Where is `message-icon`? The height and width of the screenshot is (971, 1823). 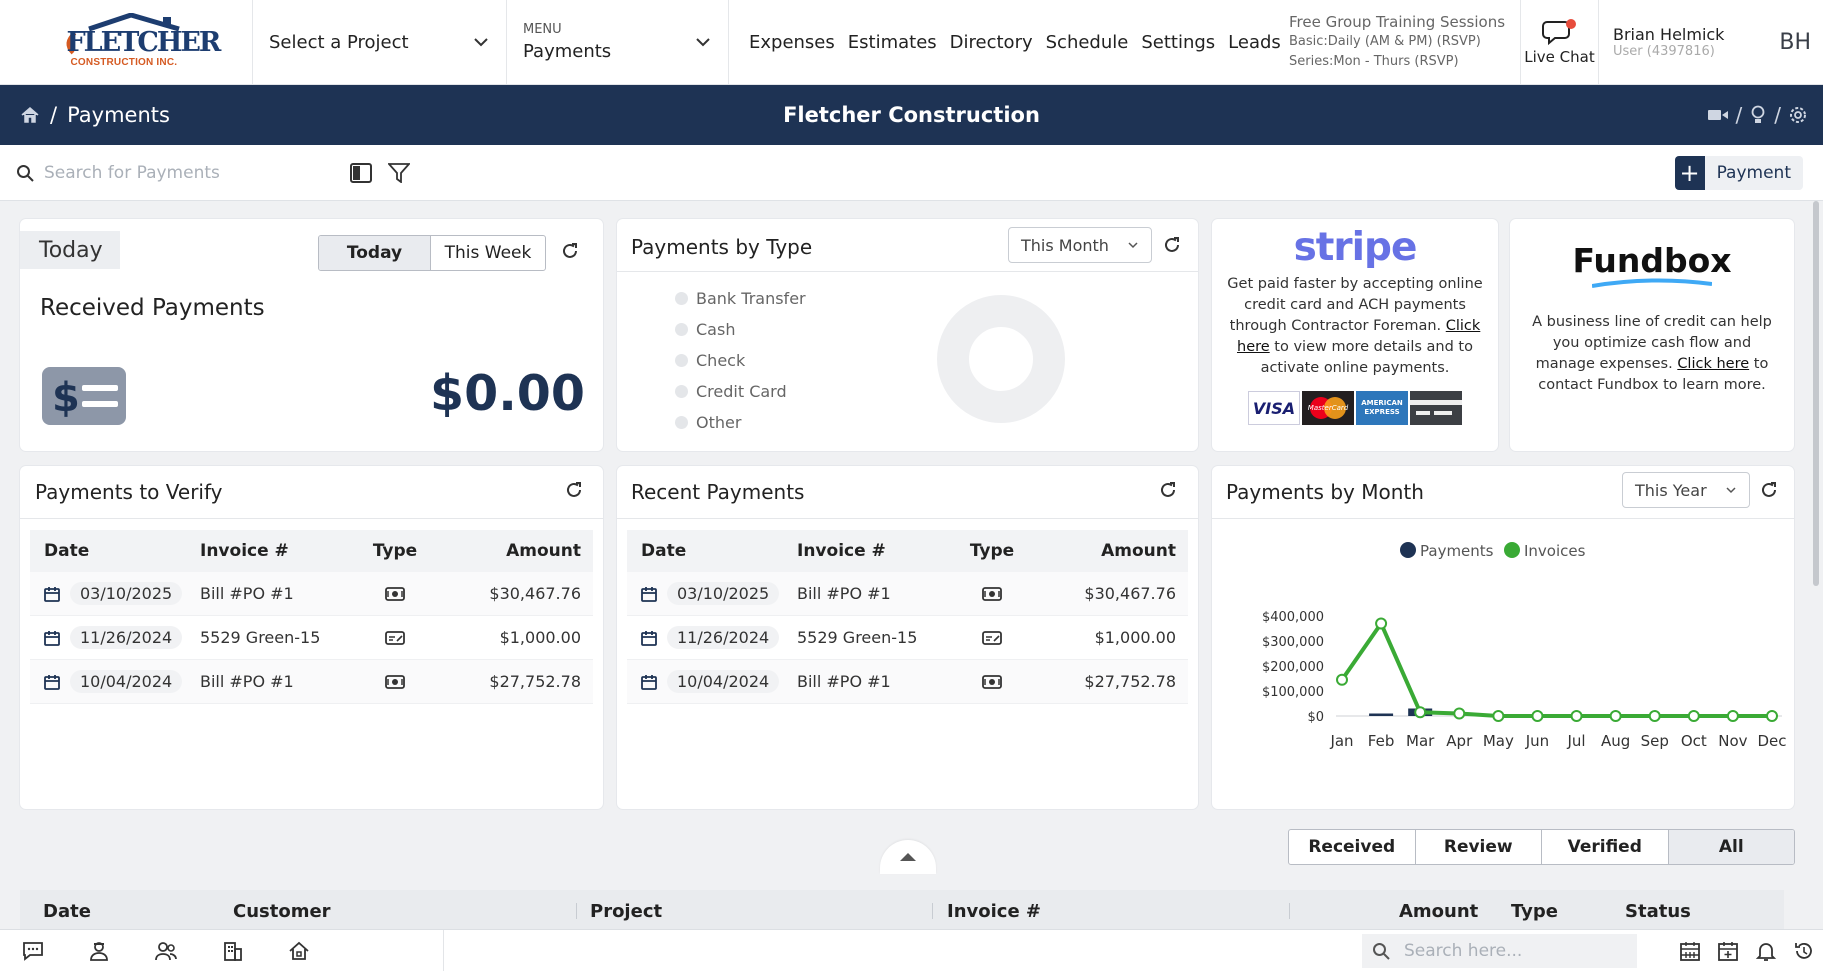 message-icon is located at coordinates (33, 951).